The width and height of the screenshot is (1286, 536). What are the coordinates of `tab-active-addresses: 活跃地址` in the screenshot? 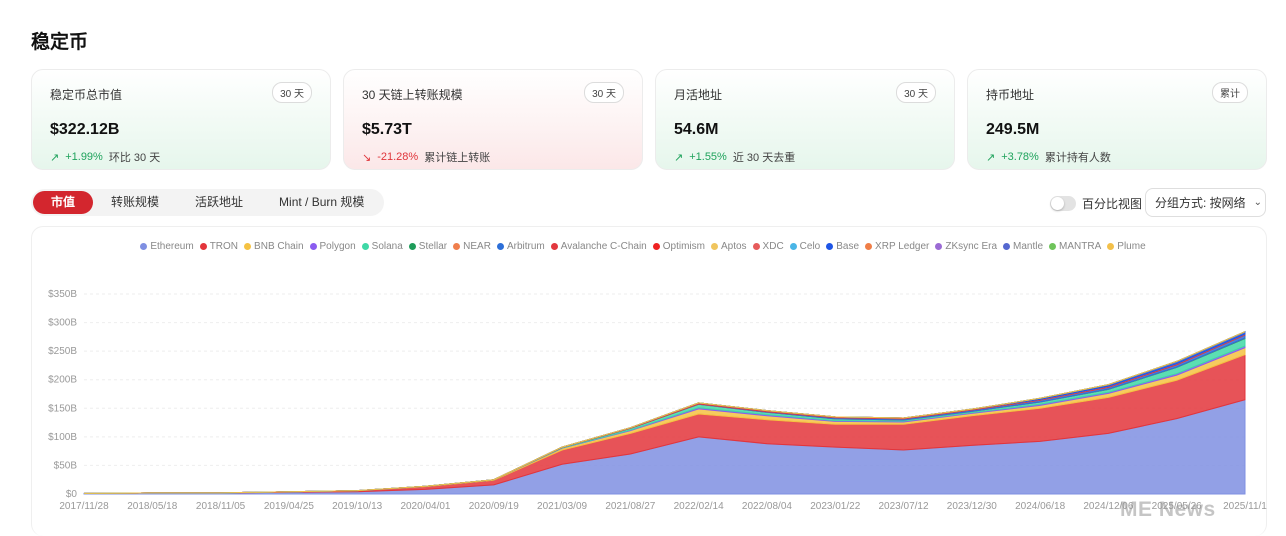 It's located at (219, 202).